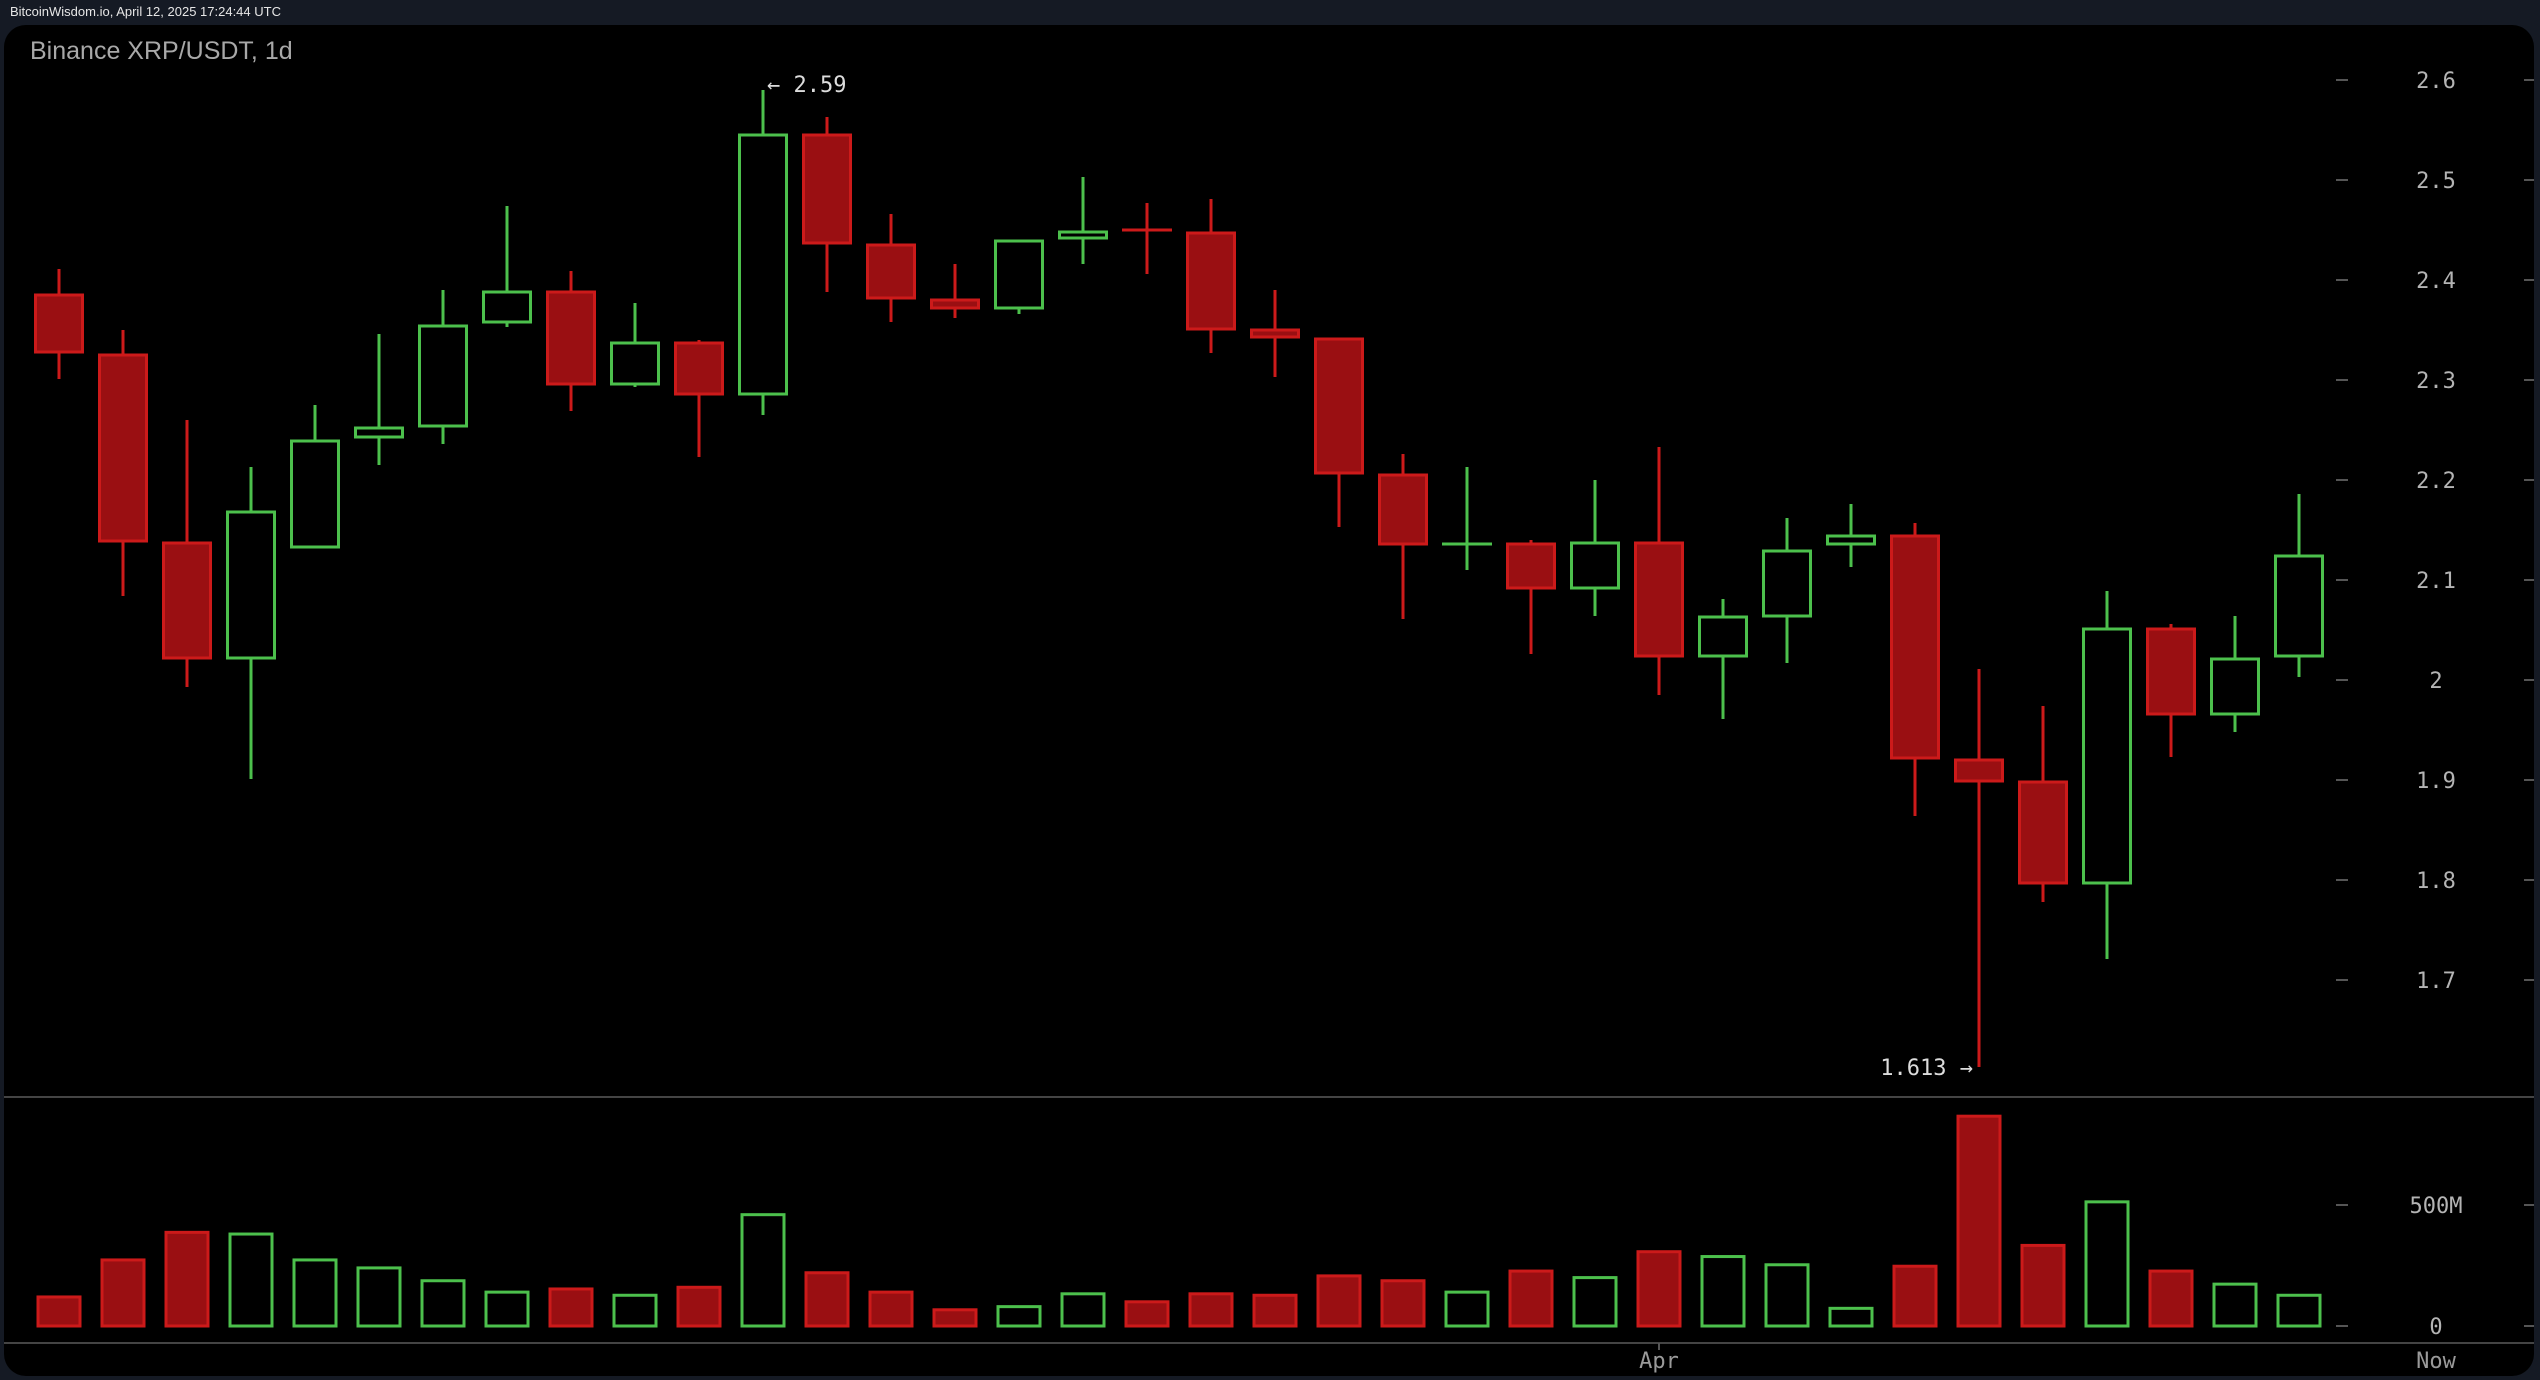 The height and width of the screenshot is (1380, 2540). Describe the element at coordinates (2436, 581) in the screenshot. I see `y-axis-label: 2.1` at that location.